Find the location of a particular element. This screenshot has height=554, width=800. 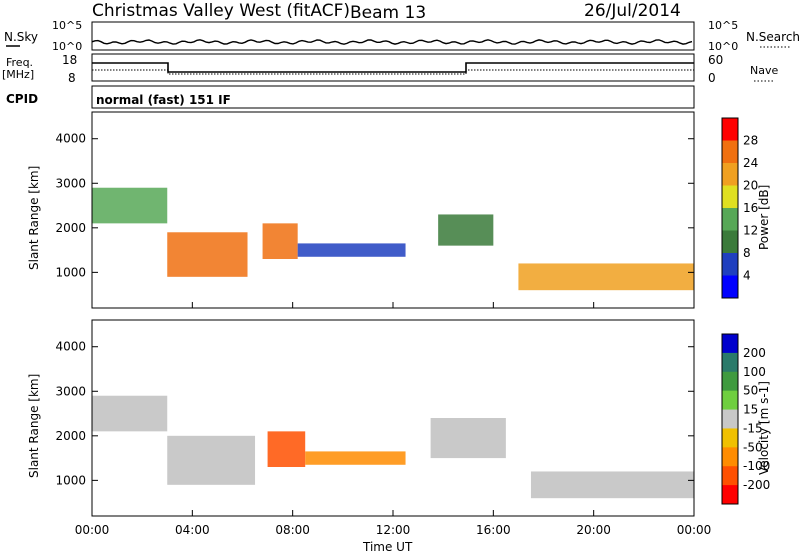

colorbar-tick-label: -50 is located at coordinates (753, 447).